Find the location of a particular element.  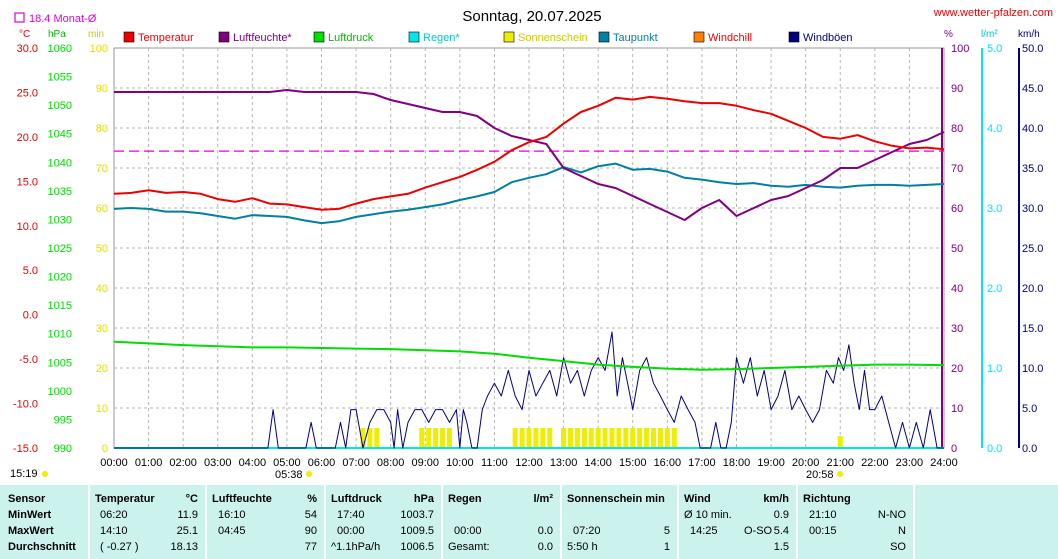

legend-sunshine: Sonnenschein is located at coordinates (553, 38).